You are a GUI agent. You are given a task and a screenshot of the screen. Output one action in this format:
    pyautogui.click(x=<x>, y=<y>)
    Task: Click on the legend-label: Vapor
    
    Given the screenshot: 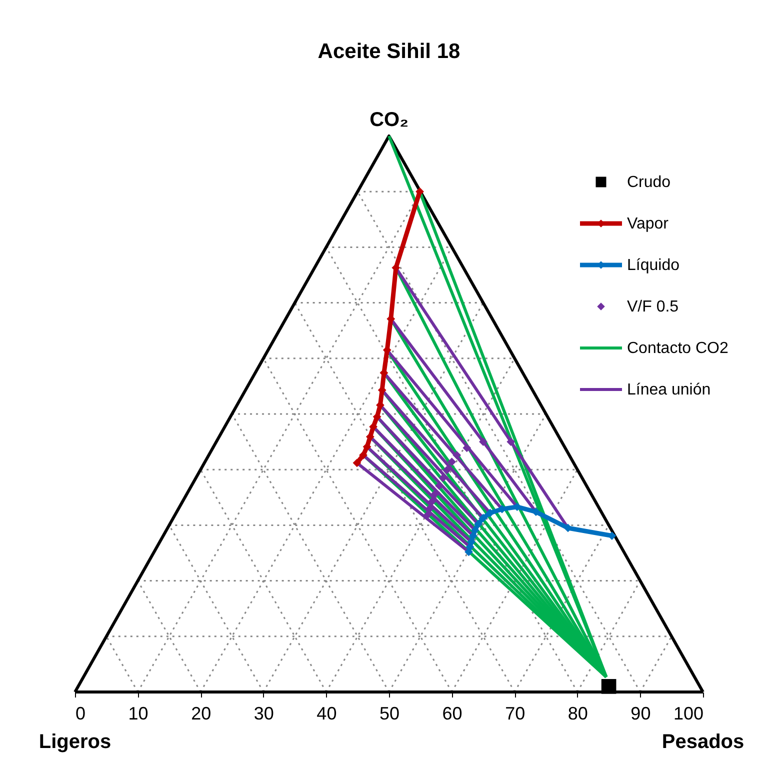 What is the action you would take?
    pyautogui.click(x=648, y=224)
    